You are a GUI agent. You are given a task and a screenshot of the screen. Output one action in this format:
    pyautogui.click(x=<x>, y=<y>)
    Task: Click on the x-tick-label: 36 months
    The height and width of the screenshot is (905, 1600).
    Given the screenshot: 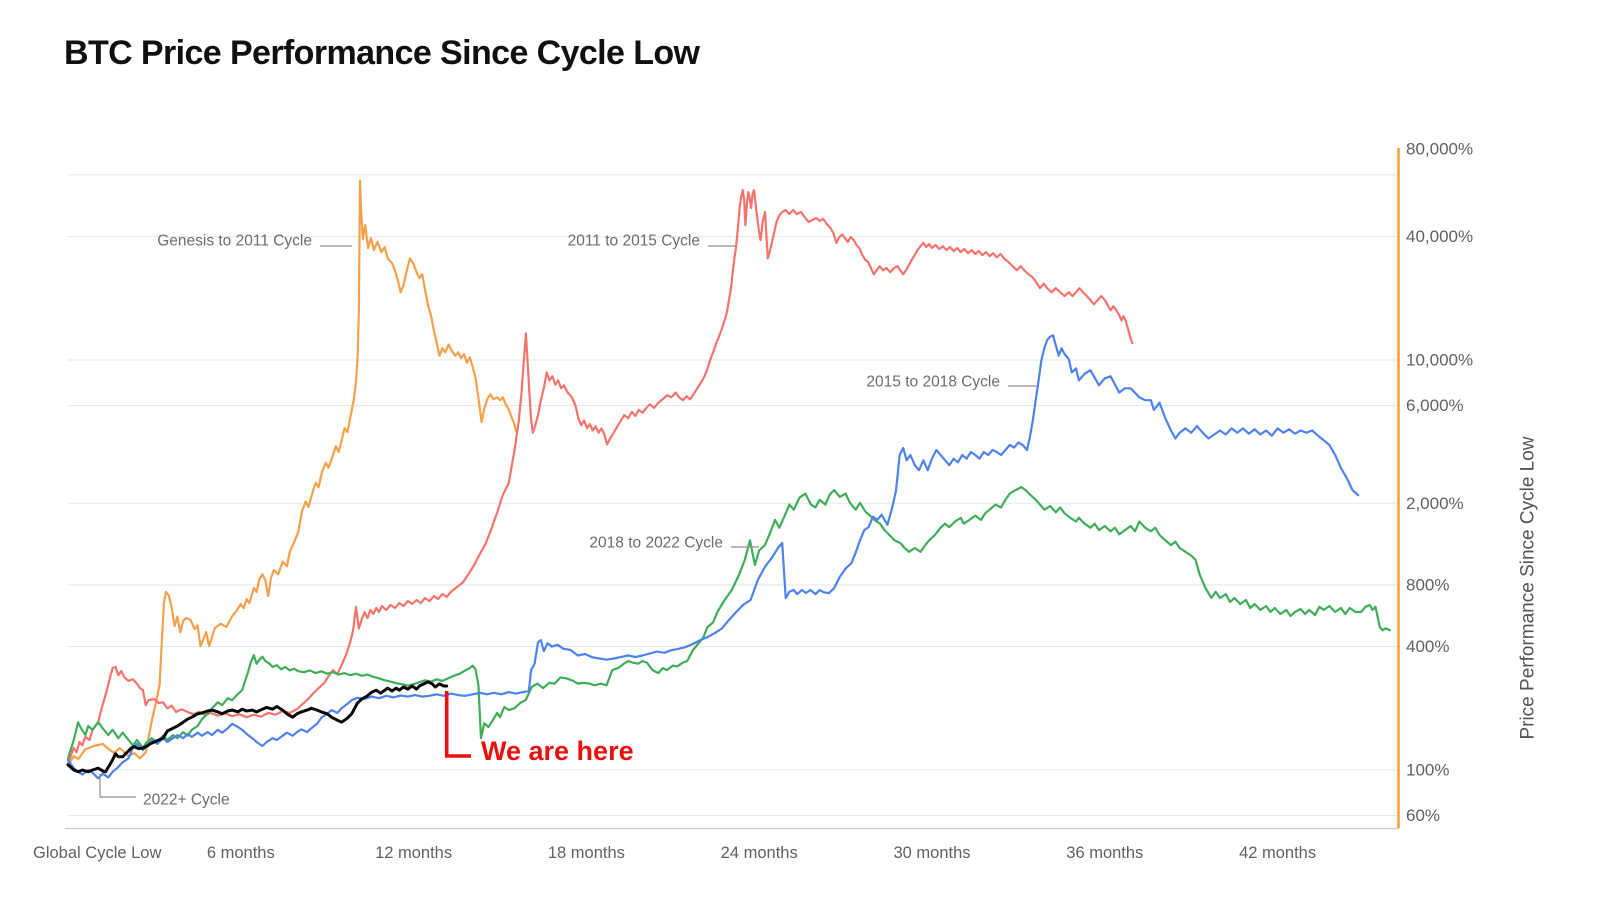 What is the action you would take?
    pyautogui.click(x=1104, y=853)
    